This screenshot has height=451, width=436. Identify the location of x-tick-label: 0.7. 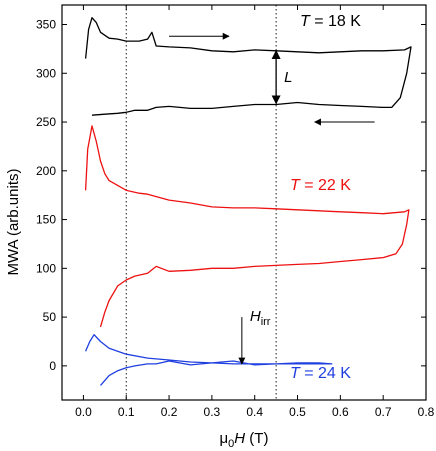
(383, 412).